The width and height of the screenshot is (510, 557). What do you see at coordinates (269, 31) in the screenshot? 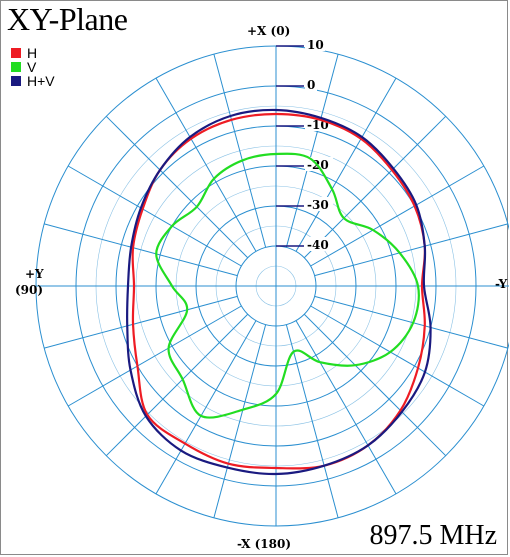
I see `axis-label-top: +X (0)` at bounding box center [269, 31].